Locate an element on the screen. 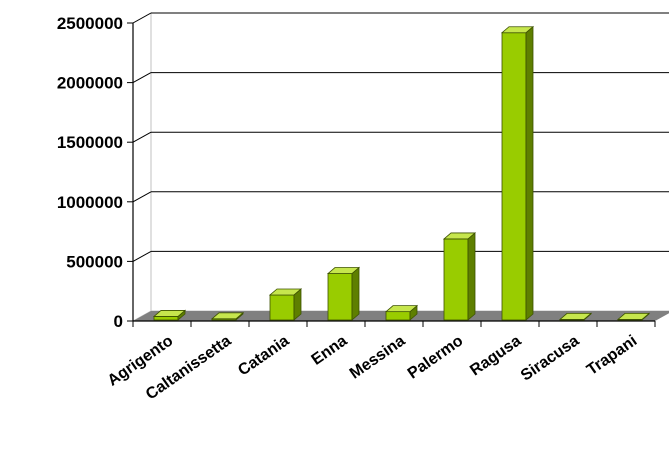 Image resolution: width=669 pixels, height=454 pixels. y-axis-tick-labels: 0 500000 1000000 1500000 2000000 2500000 is located at coordinates (90, 172).